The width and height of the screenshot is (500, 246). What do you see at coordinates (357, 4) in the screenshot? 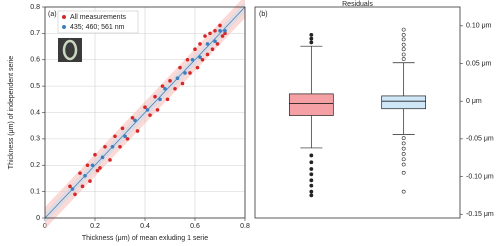
I see `chart-title: Residuals` at bounding box center [357, 4].